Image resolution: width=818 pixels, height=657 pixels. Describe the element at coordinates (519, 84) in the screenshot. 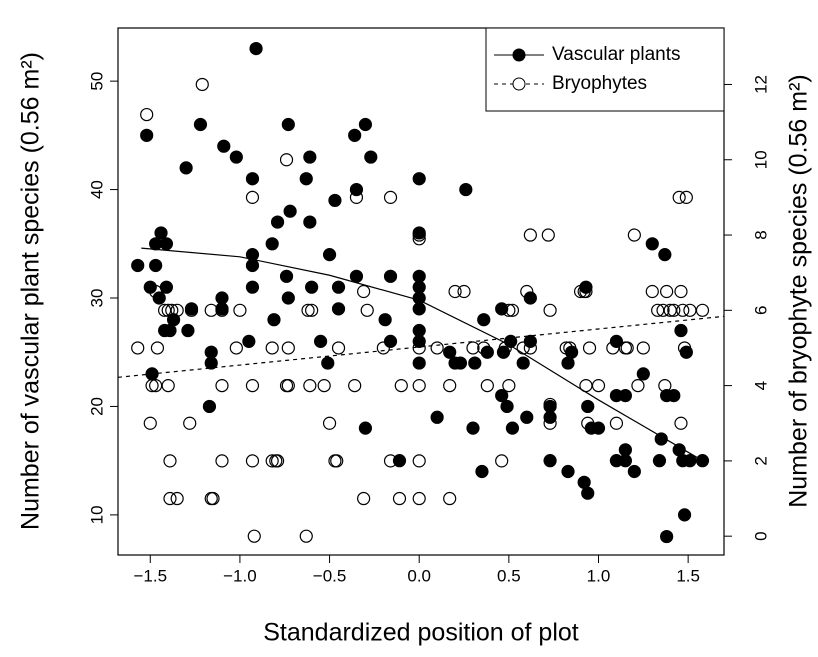

I see `legend-marker` at that location.